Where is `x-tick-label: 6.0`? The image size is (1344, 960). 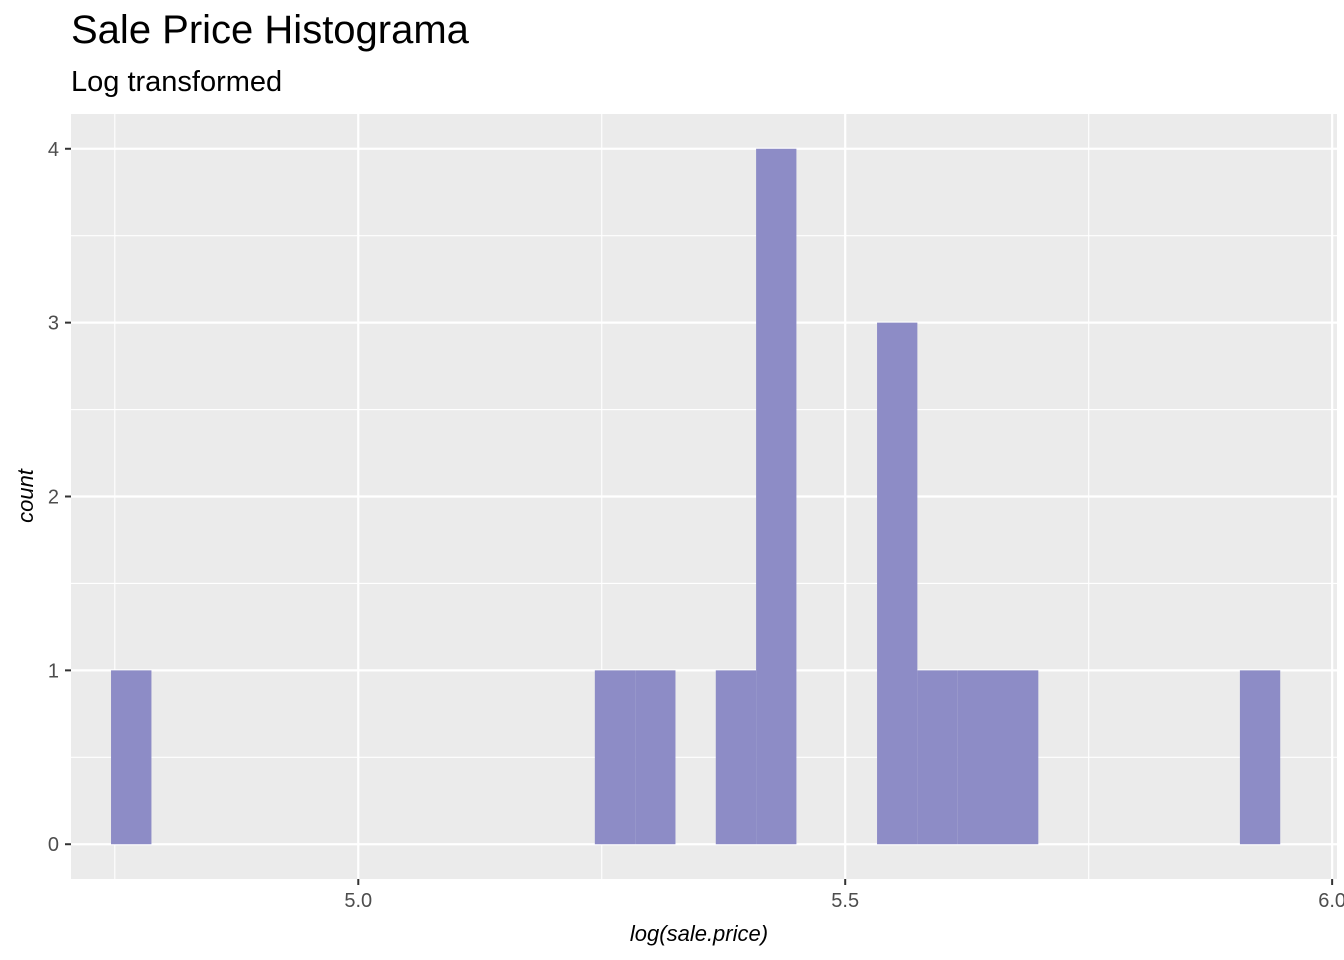
x-tick-label: 6.0 is located at coordinates (1331, 901).